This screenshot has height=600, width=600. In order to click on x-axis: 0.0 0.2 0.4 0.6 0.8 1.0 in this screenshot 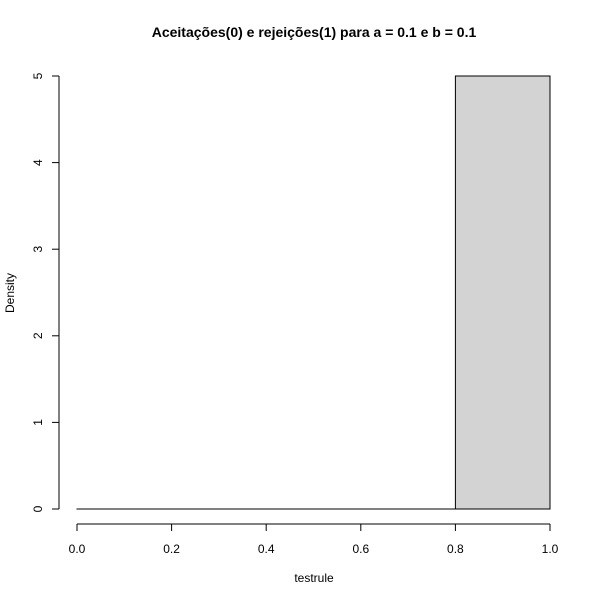, I will do `click(314, 539)`.